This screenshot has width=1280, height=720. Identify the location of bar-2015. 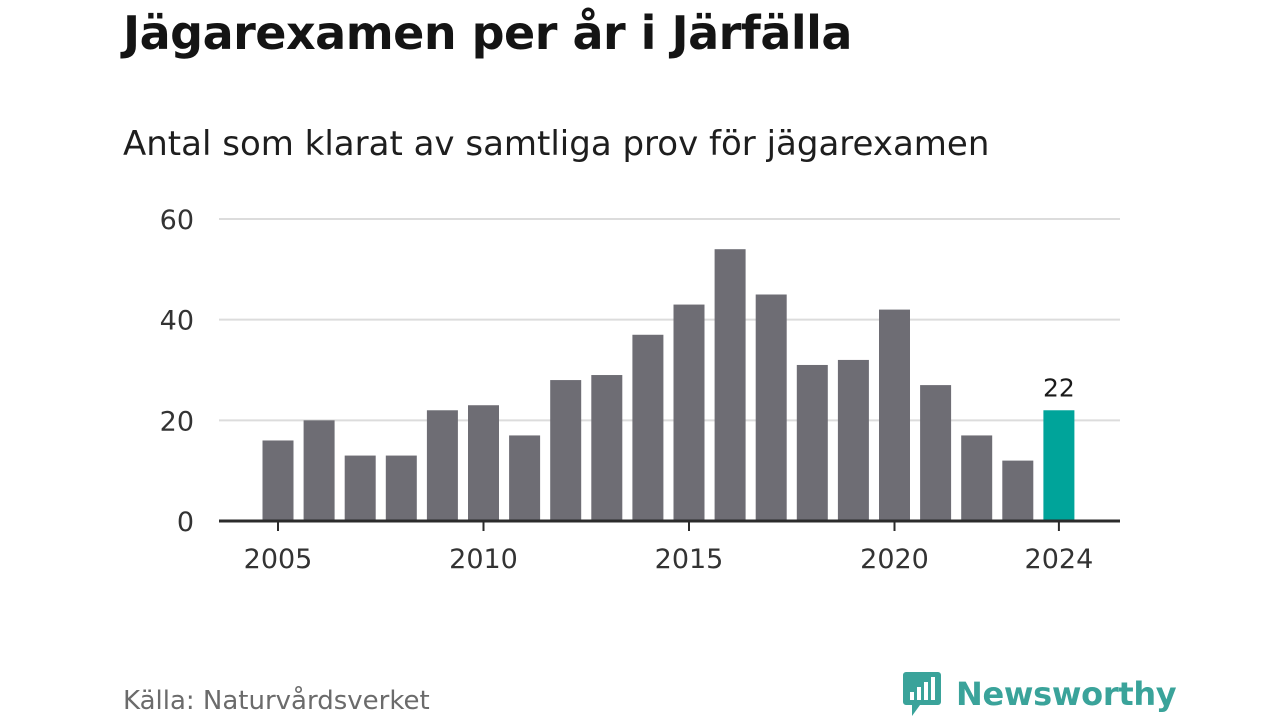
(689, 412).